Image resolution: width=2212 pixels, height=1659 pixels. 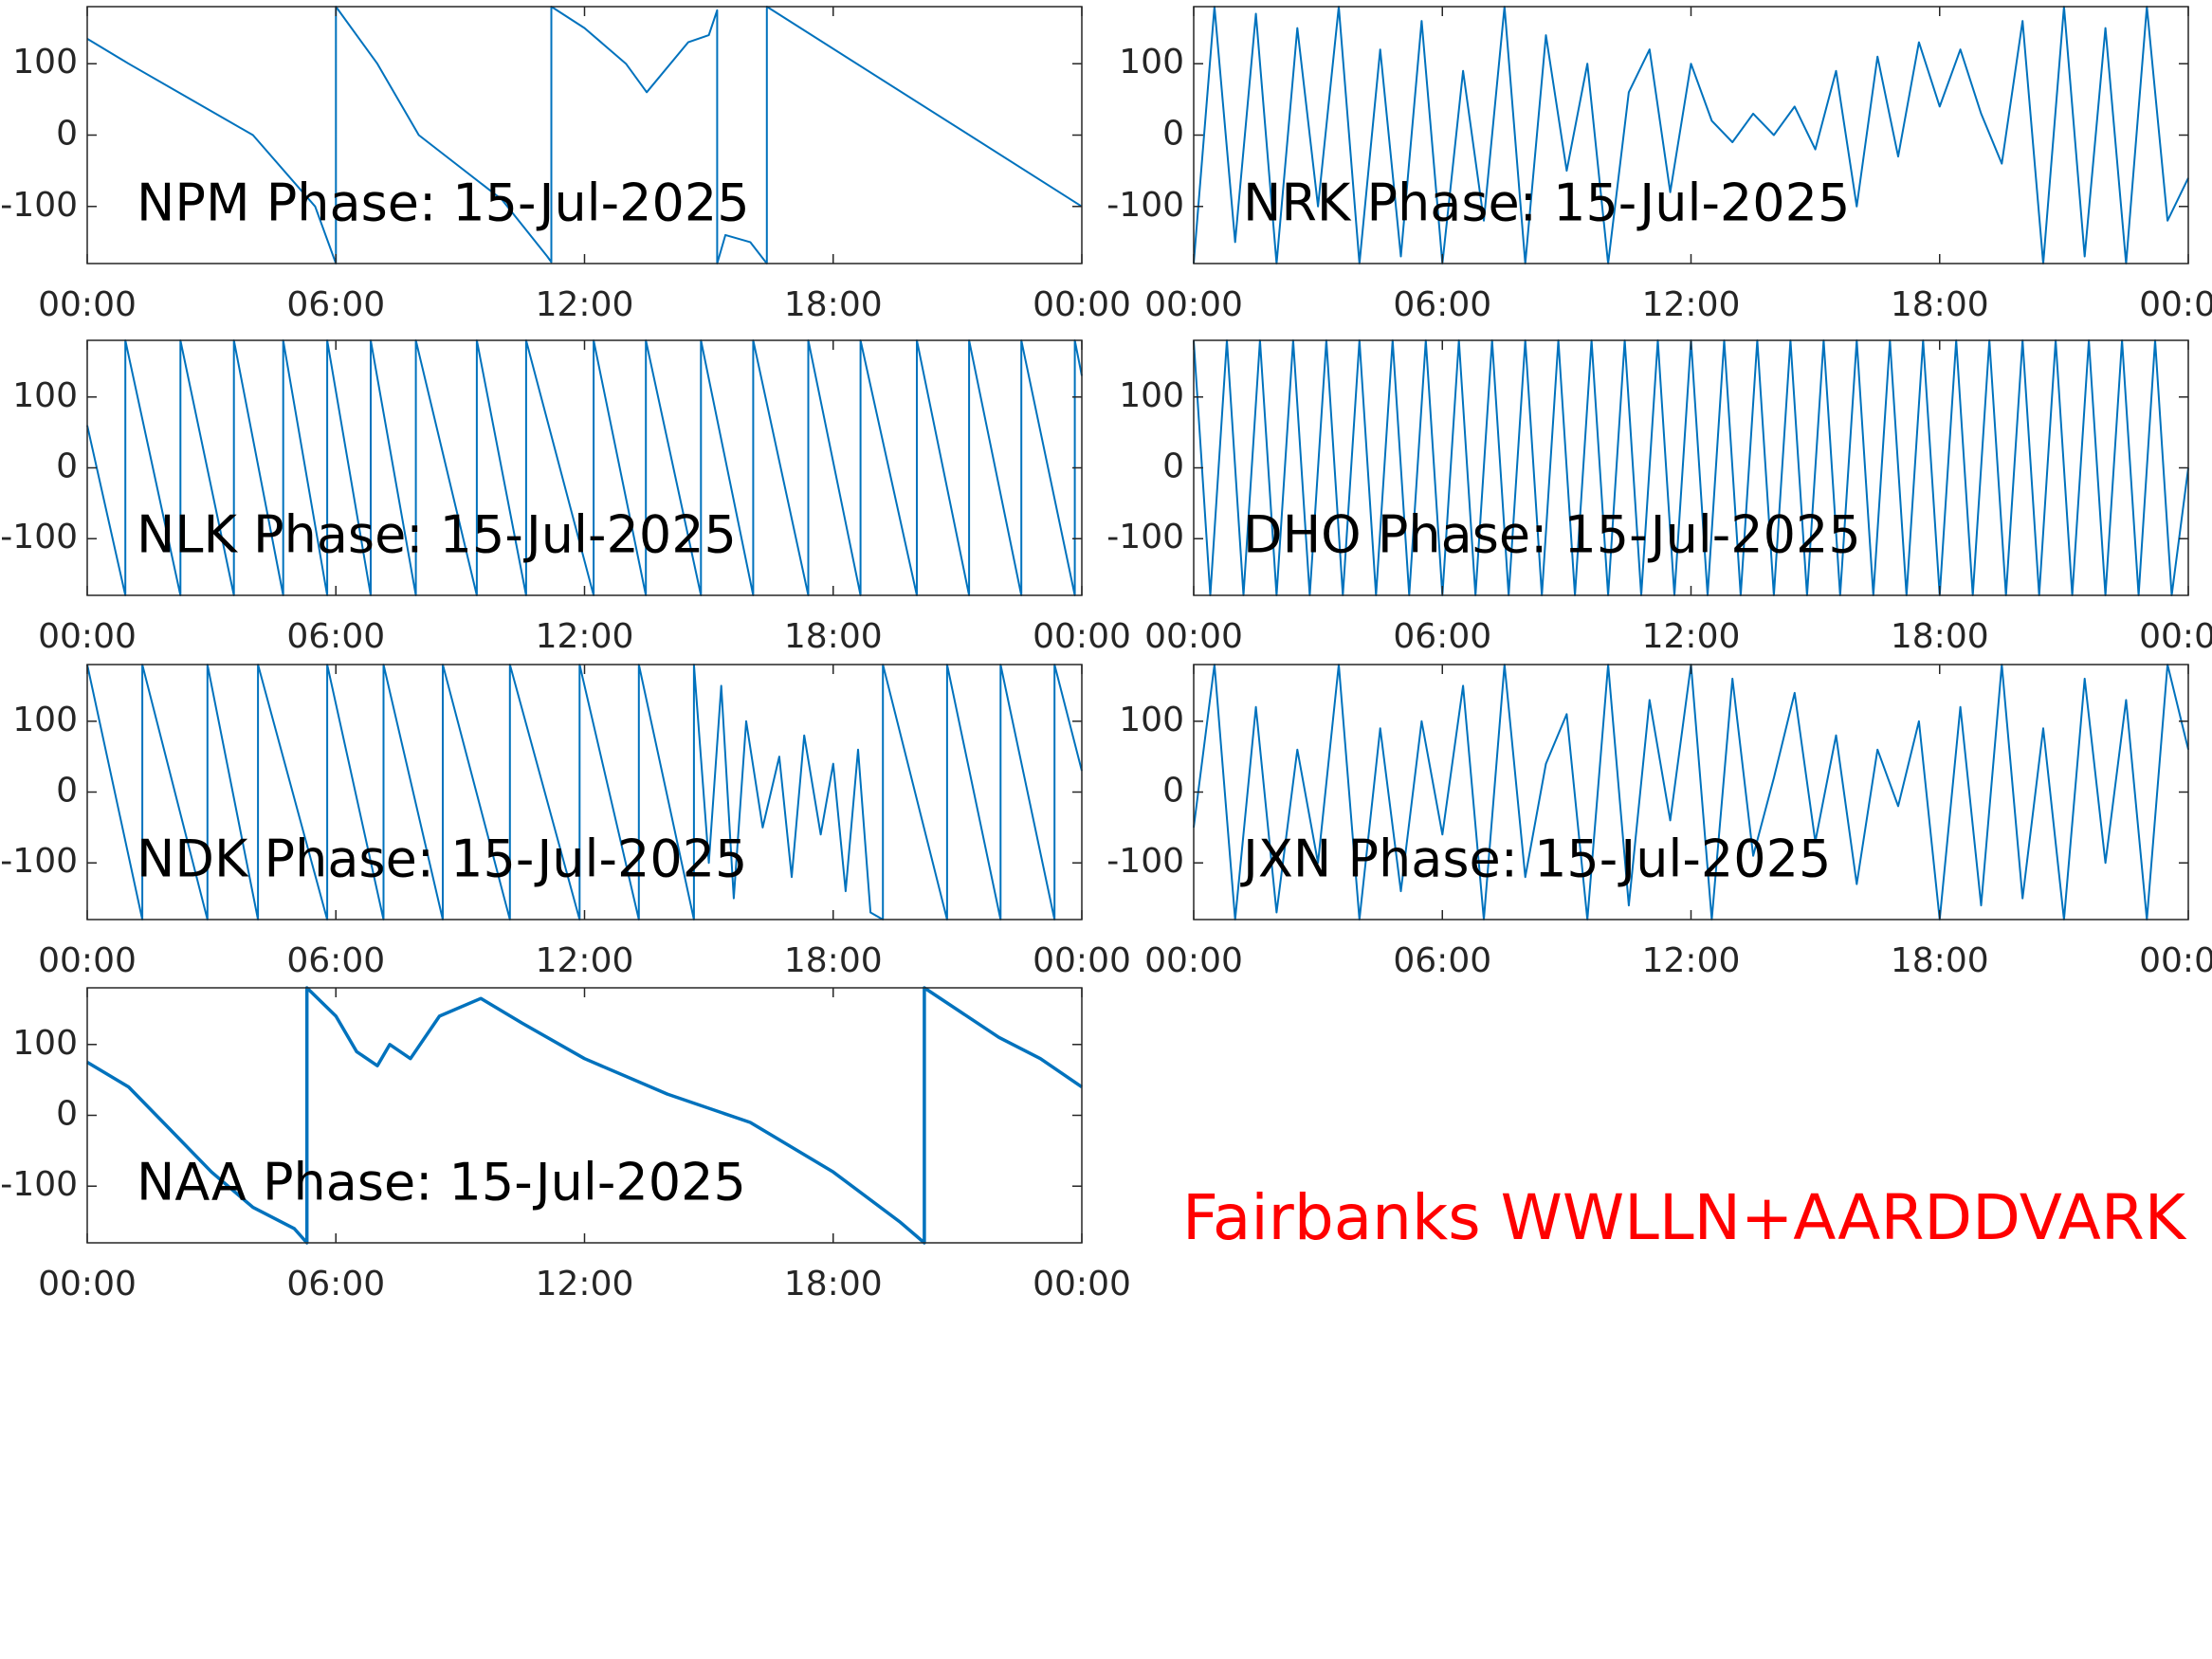 I want to click on panel-title: DHO Phase: 15-Jul-2025, so click(x=1552, y=535).